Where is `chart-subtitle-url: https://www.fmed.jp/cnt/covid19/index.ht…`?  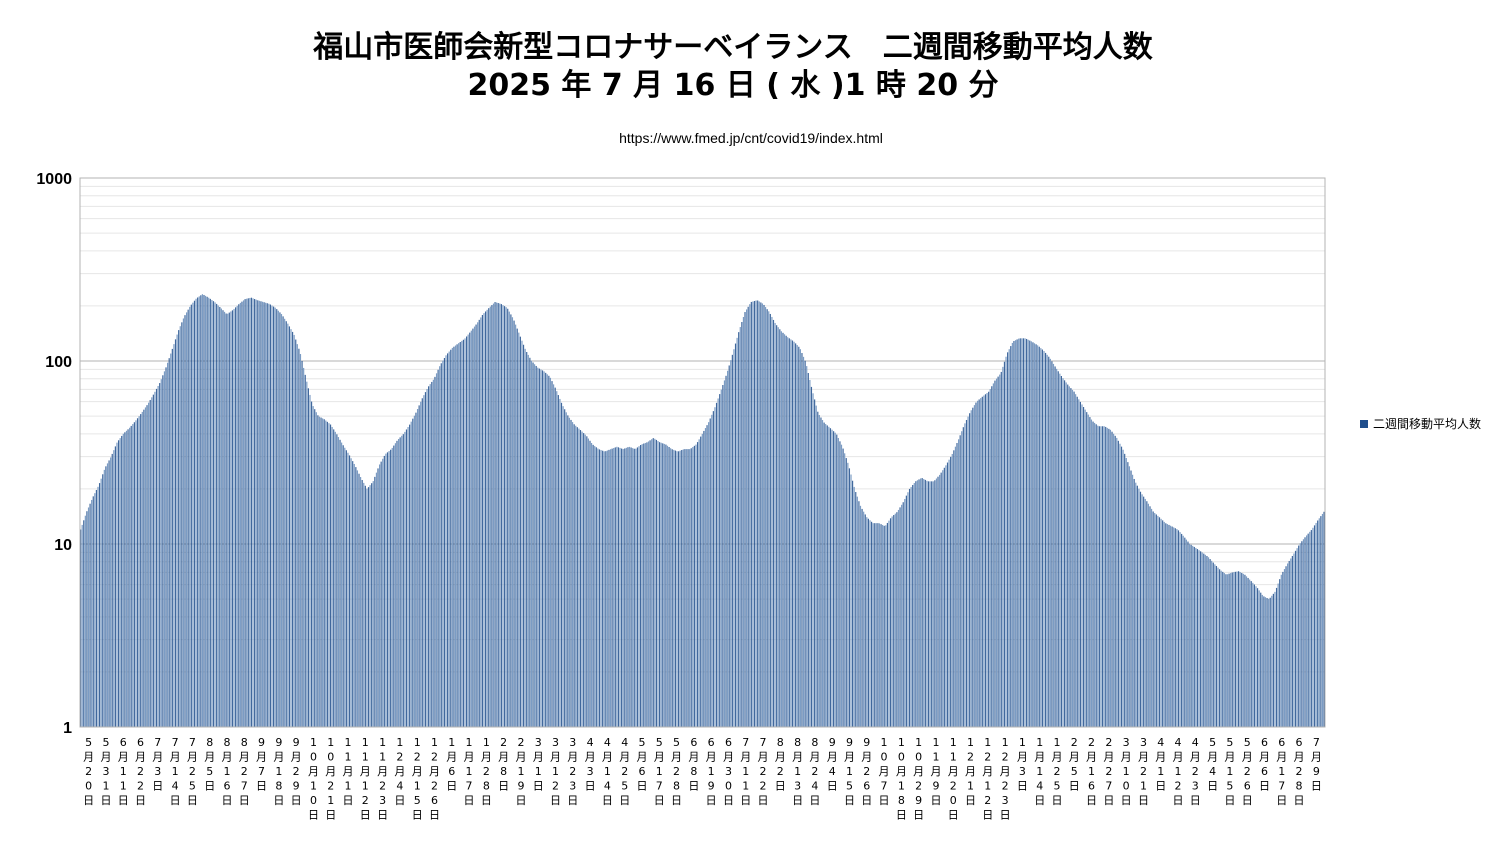 chart-subtitle-url: https://www.fmed.jp/cnt/covid19/index.ht… is located at coordinates (751, 138).